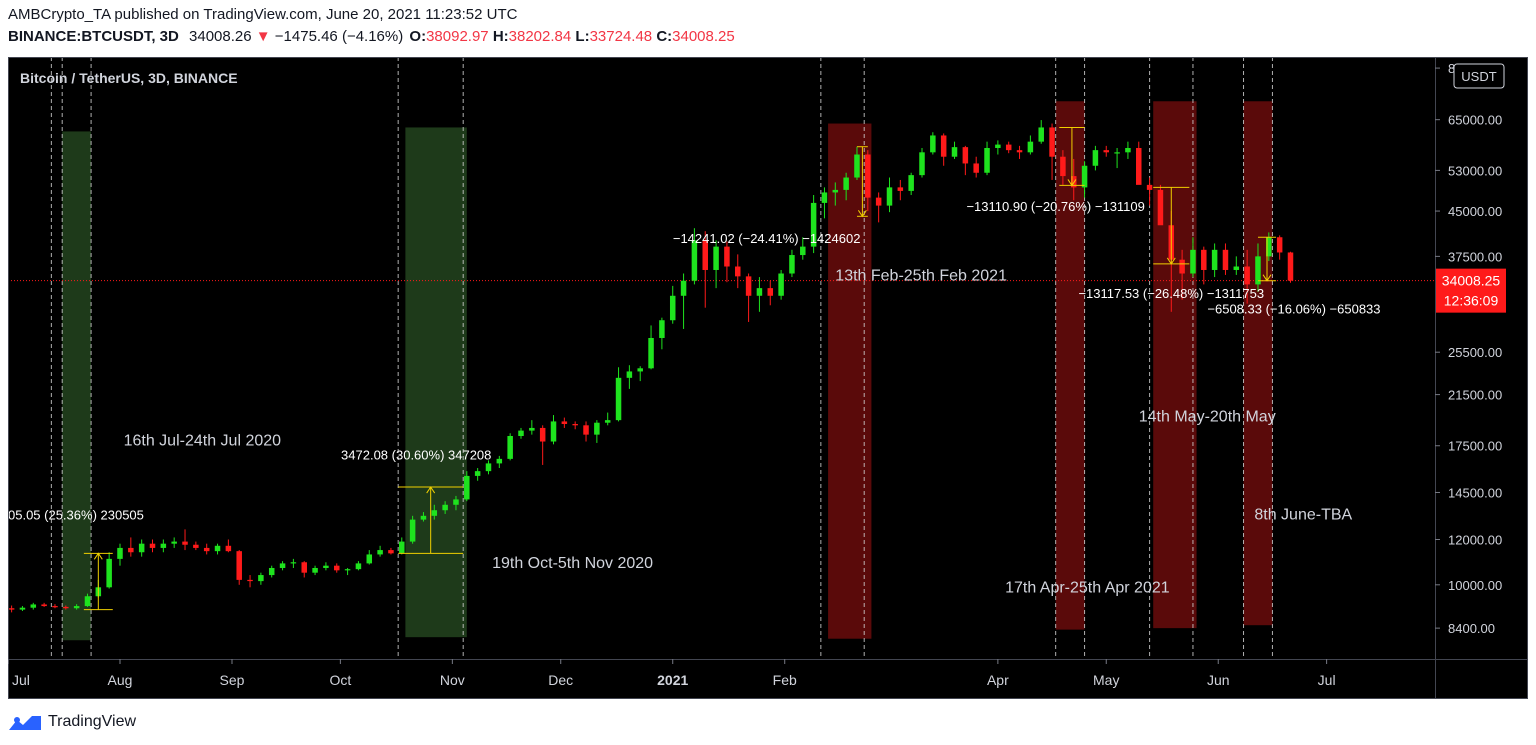  Describe the element at coordinates (500, 36) in the screenshot. I see `high-label: H:` at that location.